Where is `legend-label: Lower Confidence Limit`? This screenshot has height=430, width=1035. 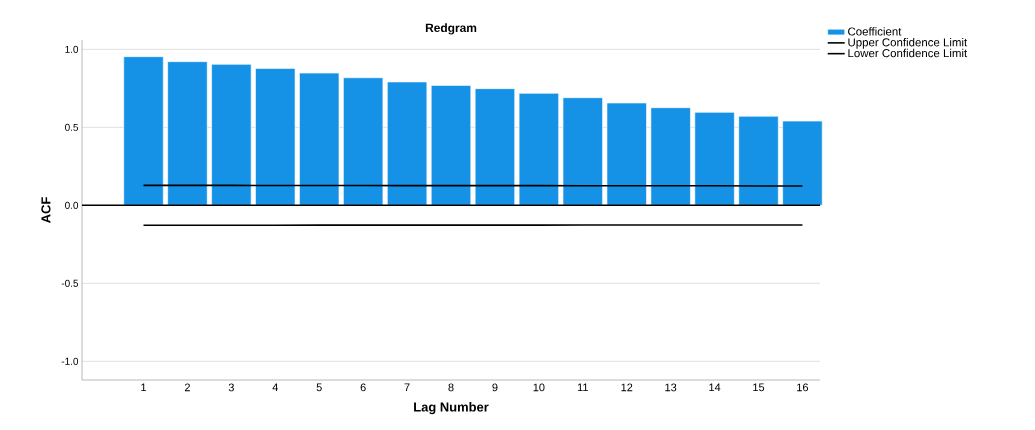
legend-label: Lower Confidence Limit is located at coordinates (908, 53).